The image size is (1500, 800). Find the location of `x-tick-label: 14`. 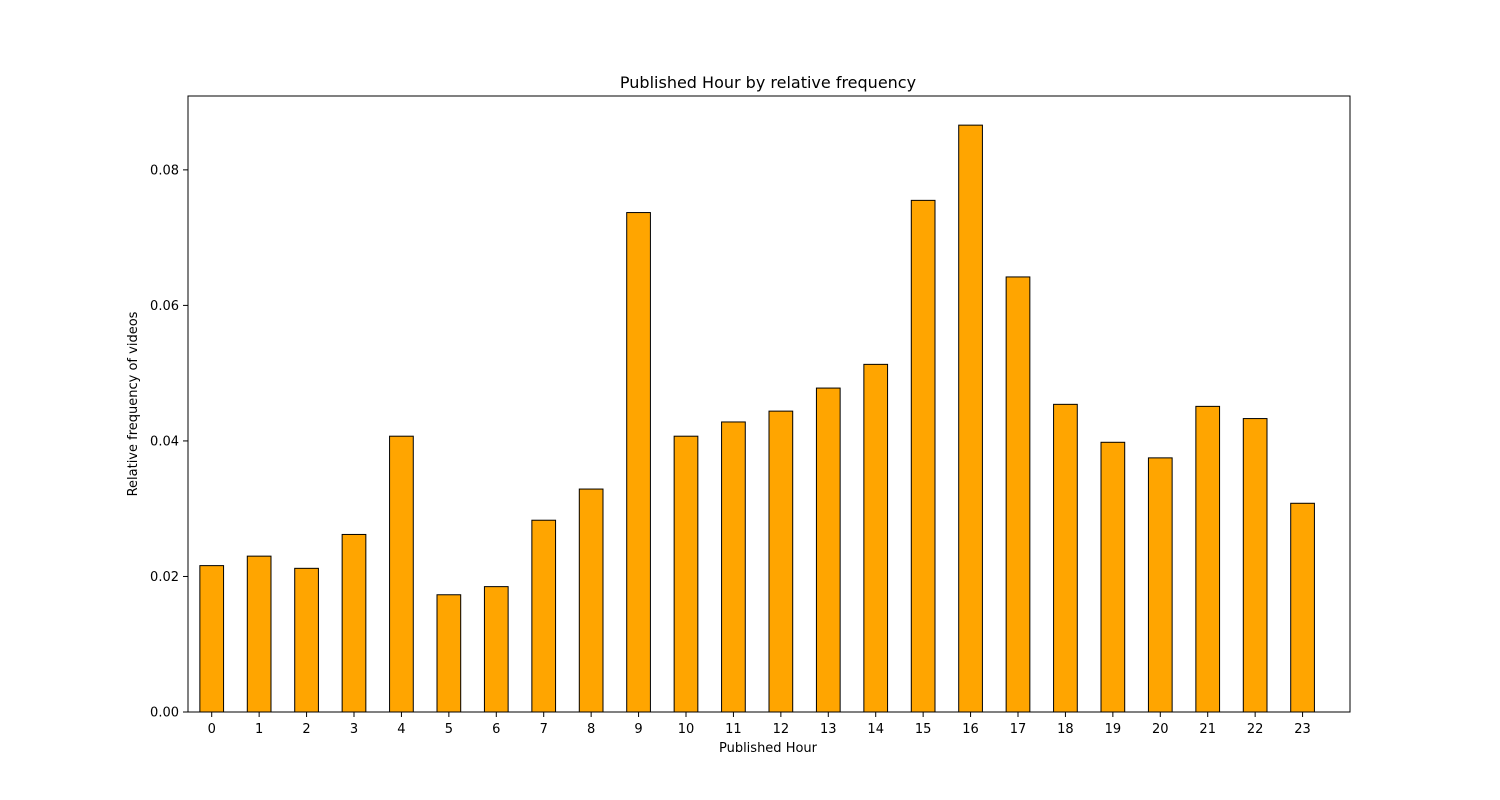

x-tick-label: 14 is located at coordinates (875, 729).